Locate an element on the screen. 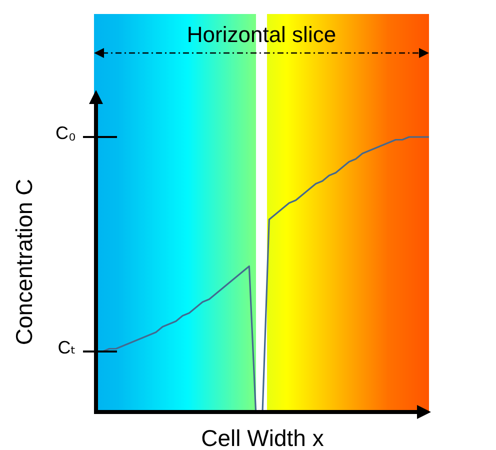 This screenshot has height=450, width=496. x-axis-title: Cell Width x is located at coordinates (262, 437).